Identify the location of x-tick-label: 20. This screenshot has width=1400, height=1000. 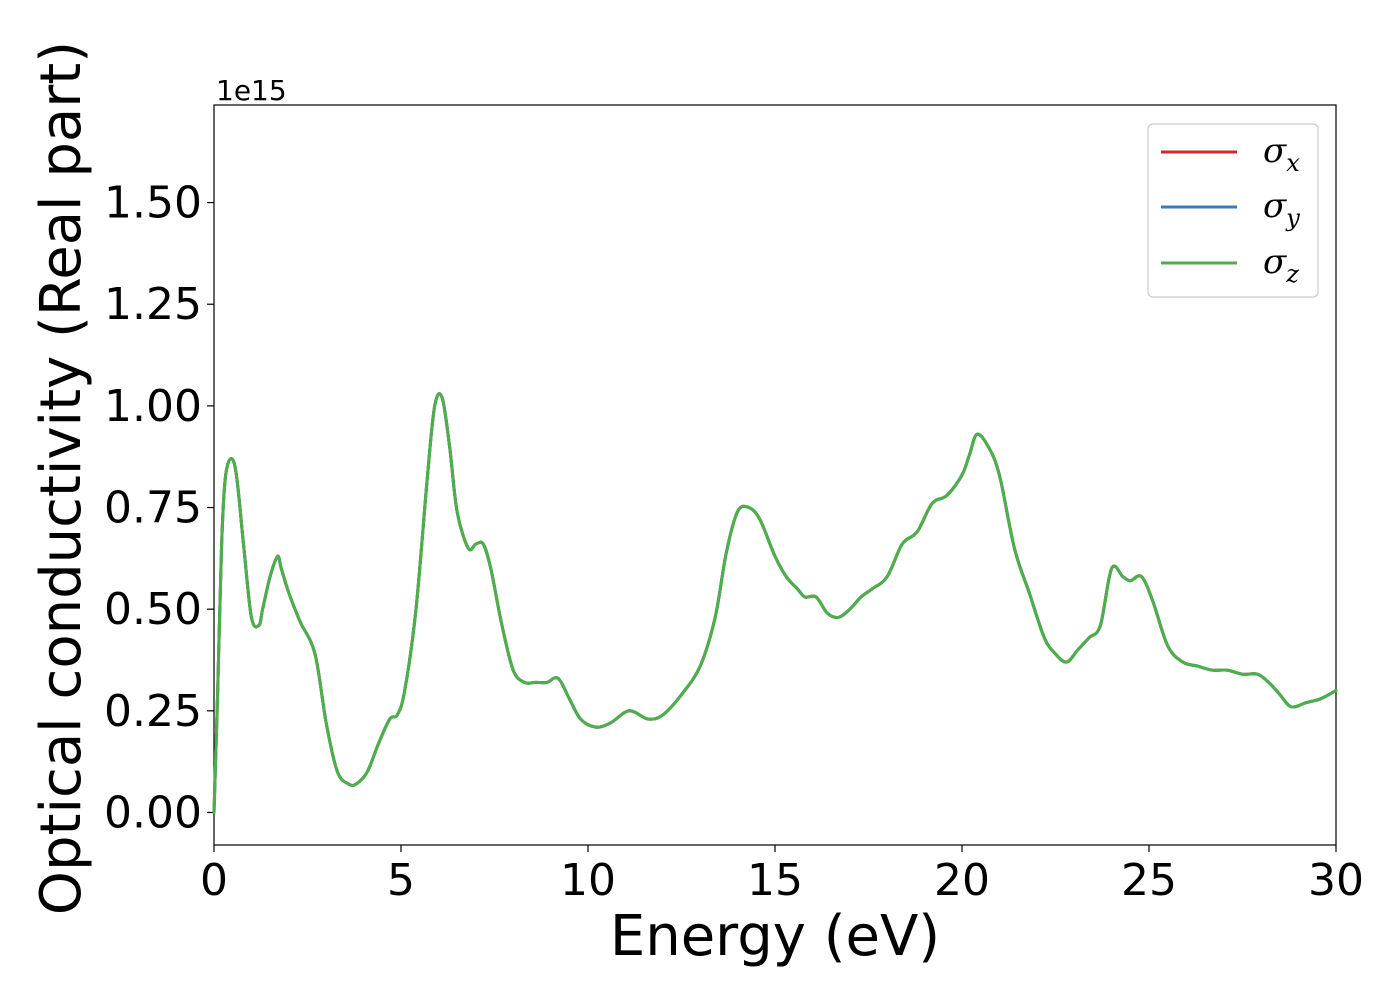
(962, 880).